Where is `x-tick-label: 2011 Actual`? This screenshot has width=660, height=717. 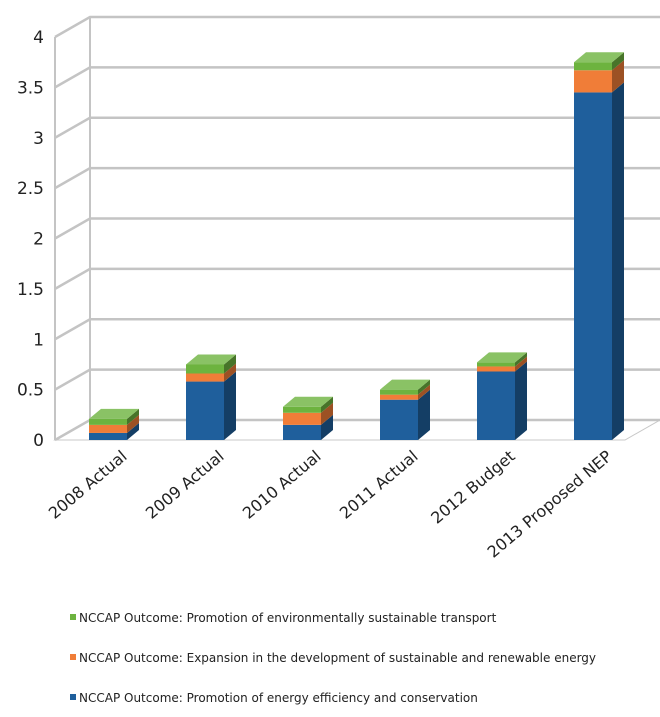
x-tick-label: 2011 Actual is located at coordinates (379, 485).